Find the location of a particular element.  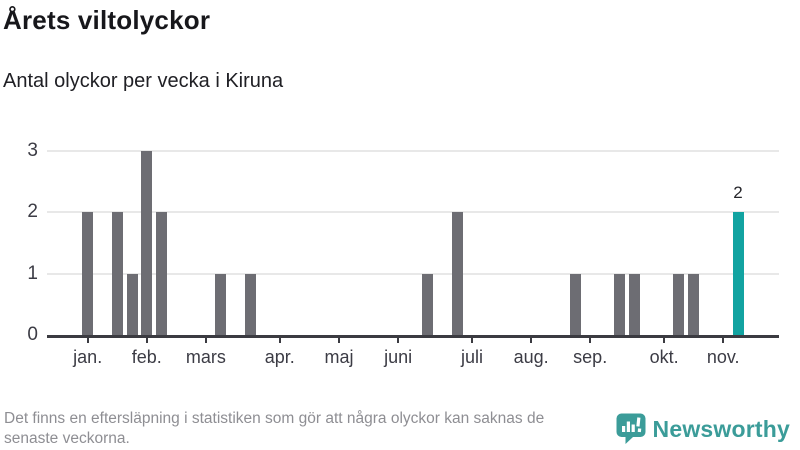

month-tick-label: juni is located at coordinates (398, 357).